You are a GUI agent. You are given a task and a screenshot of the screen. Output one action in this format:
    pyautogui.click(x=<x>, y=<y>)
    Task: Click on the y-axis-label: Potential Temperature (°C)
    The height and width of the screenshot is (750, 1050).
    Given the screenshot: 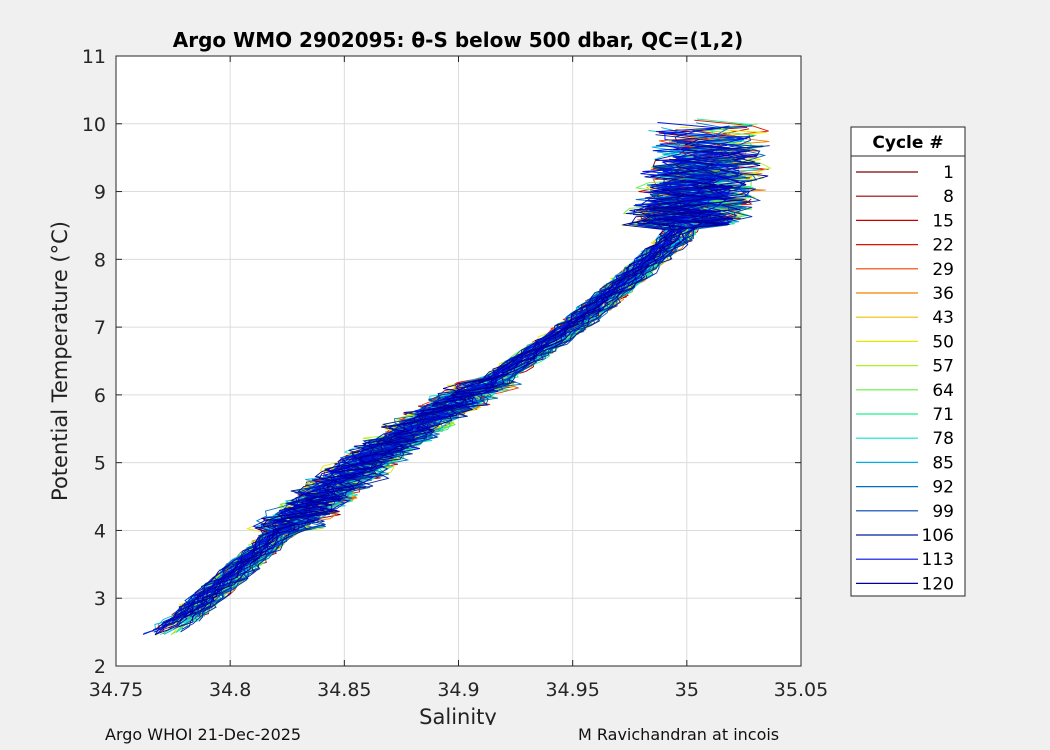 What is the action you would take?
    pyautogui.click(x=60, y=361)
    